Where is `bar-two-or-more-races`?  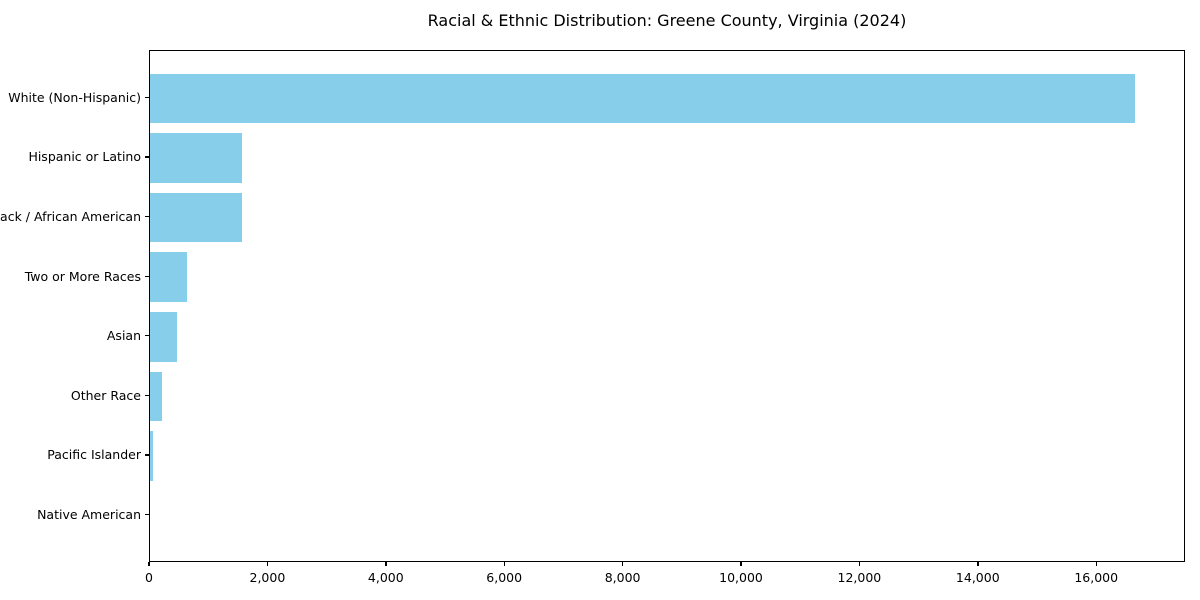
bar-two-or-more-races is located at coordinates (168, 277).